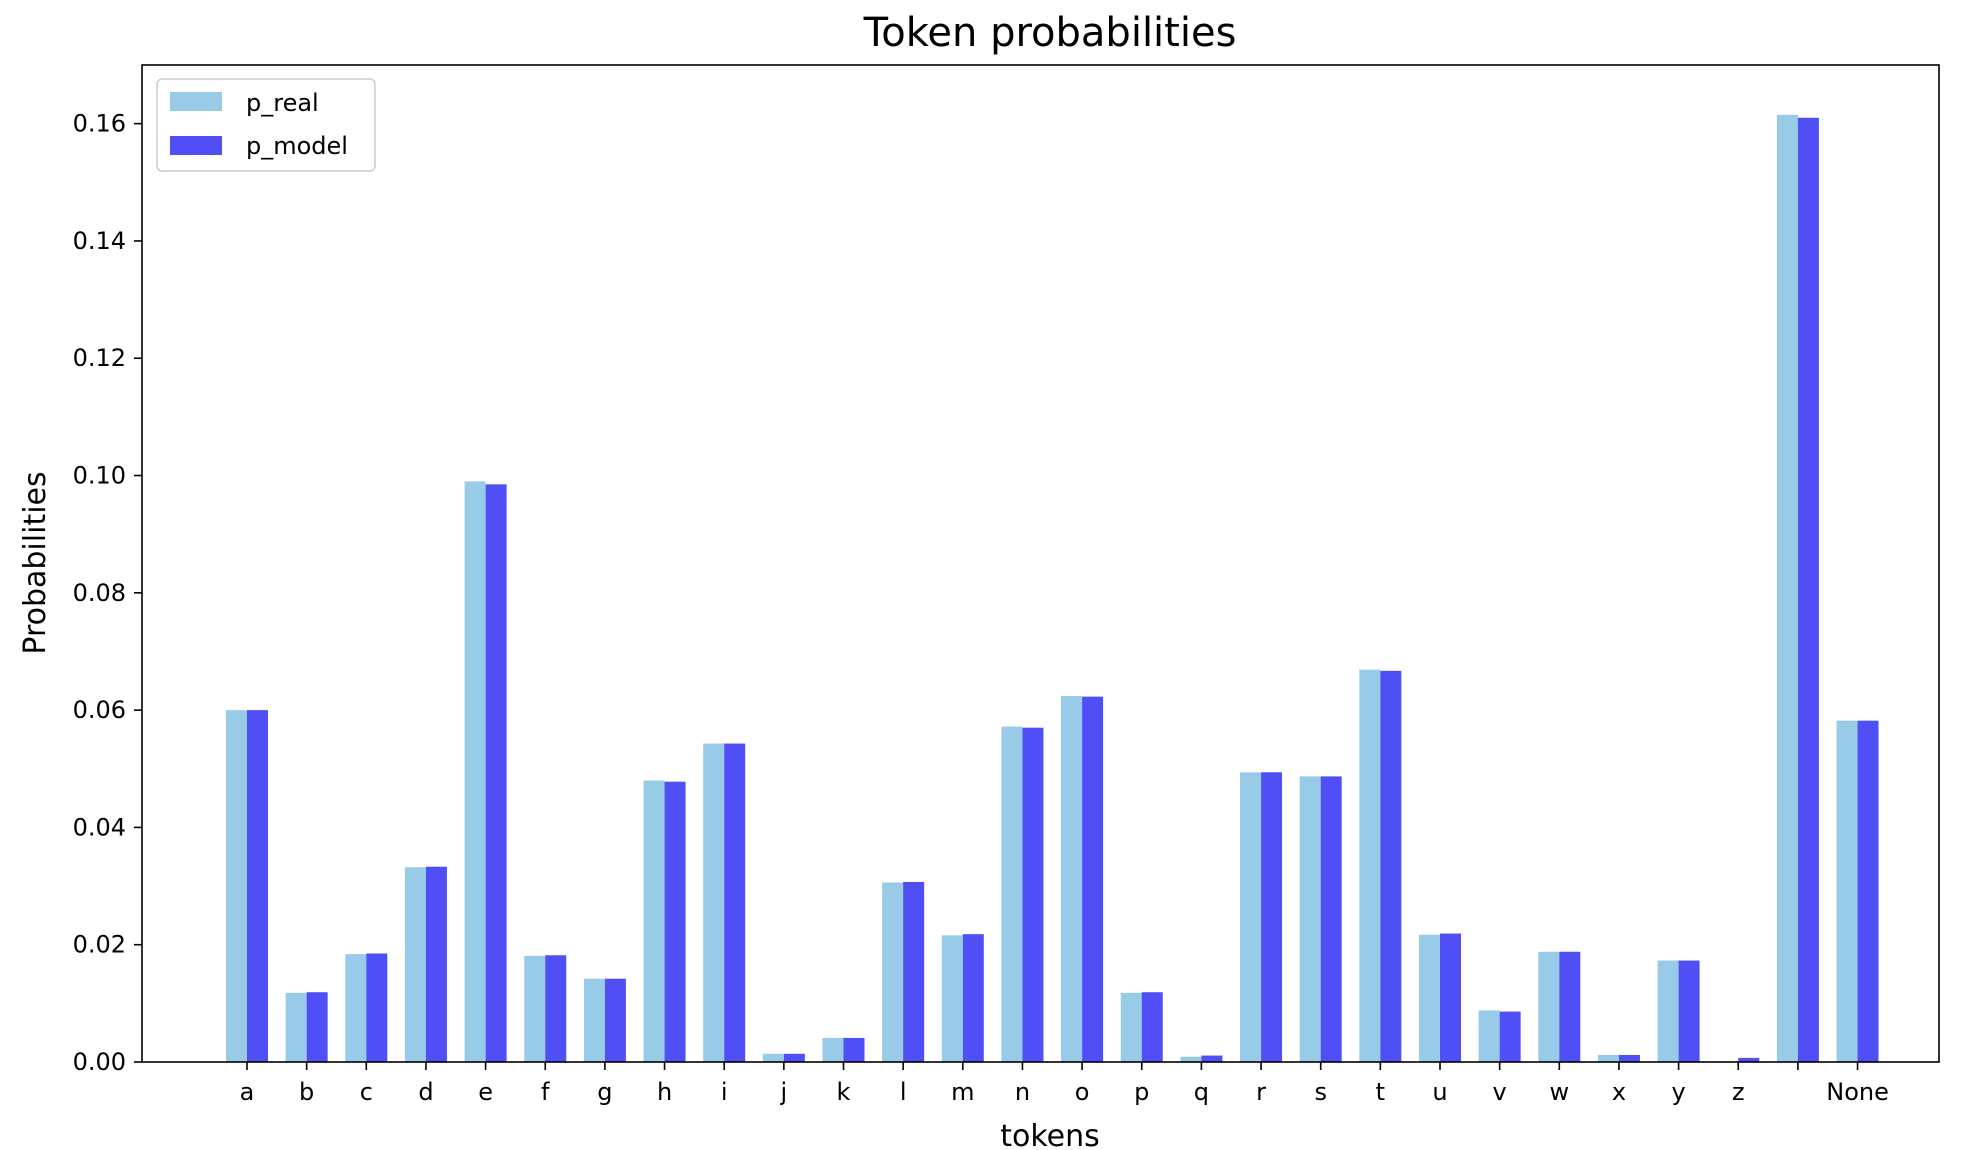  I want to click on legend-swatch-p-model, so click(196, 145).